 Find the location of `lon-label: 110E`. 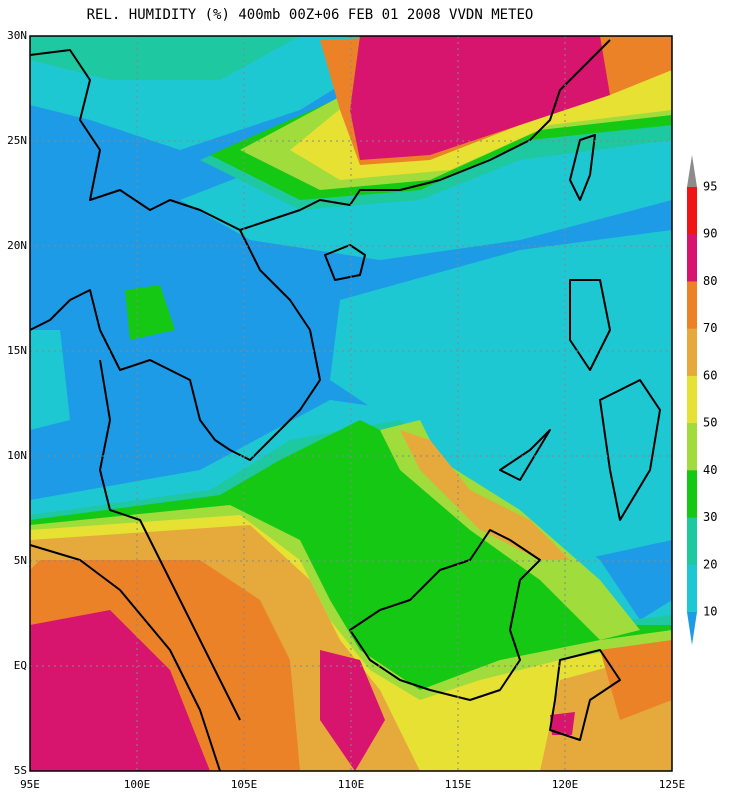

lon-label: 110E is located at coordinates (351, 784).